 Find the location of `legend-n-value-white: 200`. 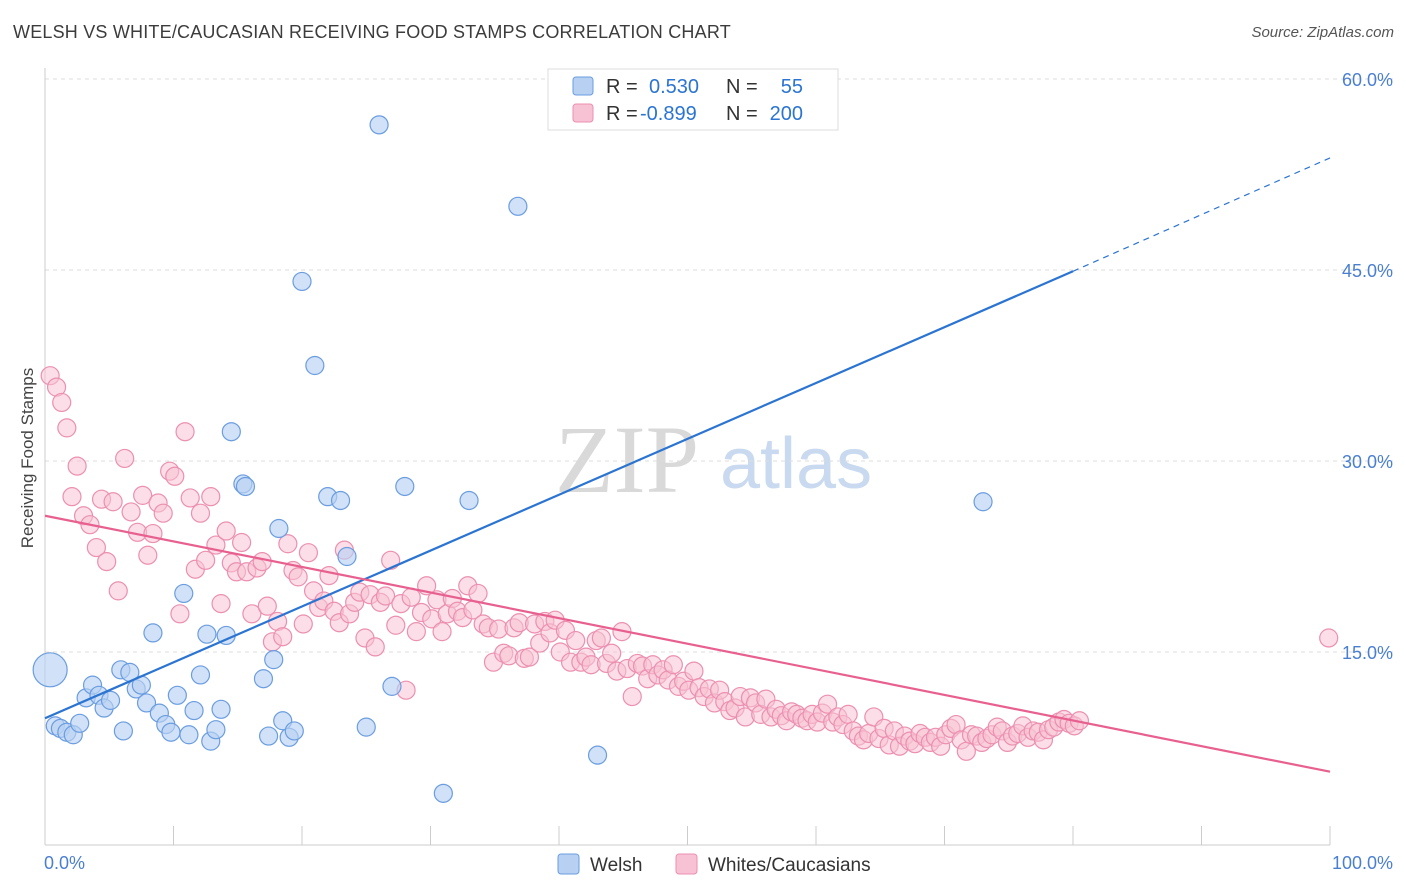

legend-n-value-white: 200 is located at coordinates (786, 114).